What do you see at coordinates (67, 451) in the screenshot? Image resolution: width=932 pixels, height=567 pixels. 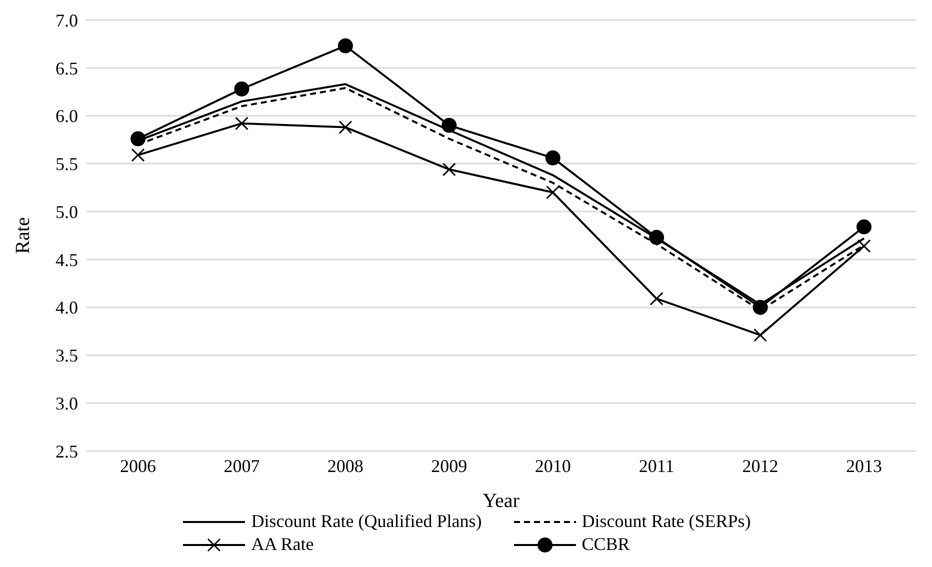 I see `y-tick-label: 2.5` at bounding box center [67, 451].